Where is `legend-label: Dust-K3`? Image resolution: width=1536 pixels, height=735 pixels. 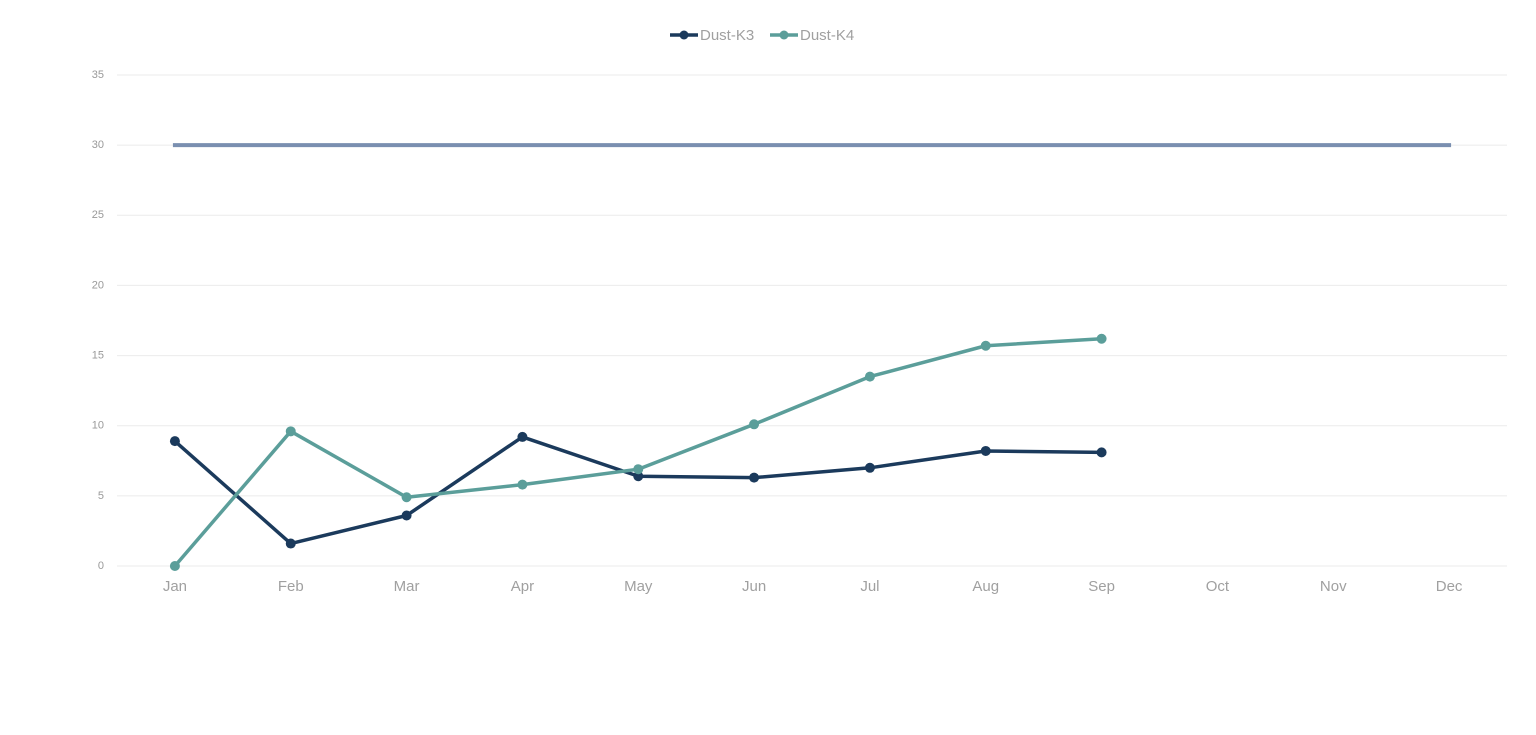
legend-label: Dust-K3 is located at coordinates (727, 35).